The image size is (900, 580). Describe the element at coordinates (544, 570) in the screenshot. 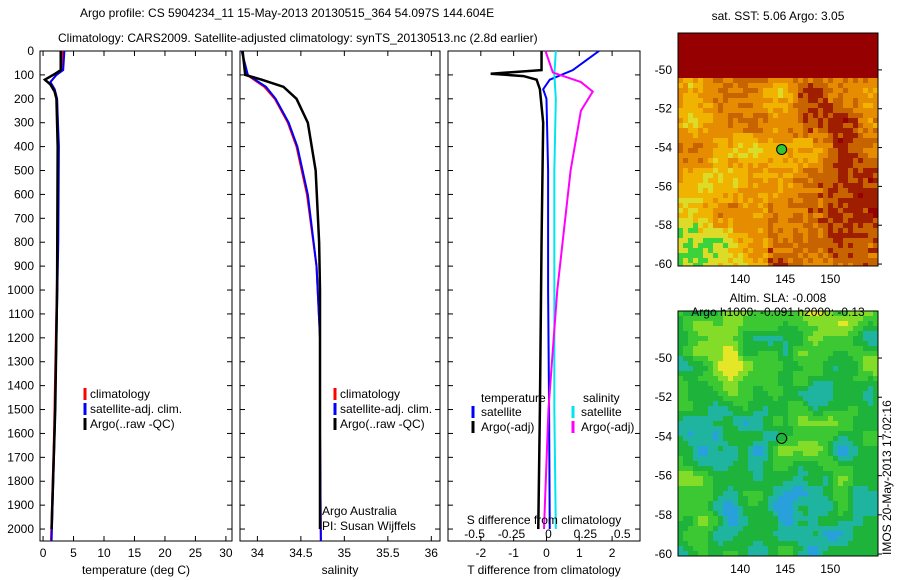

I see `x-axis-label: T difference from climatology` at that location.